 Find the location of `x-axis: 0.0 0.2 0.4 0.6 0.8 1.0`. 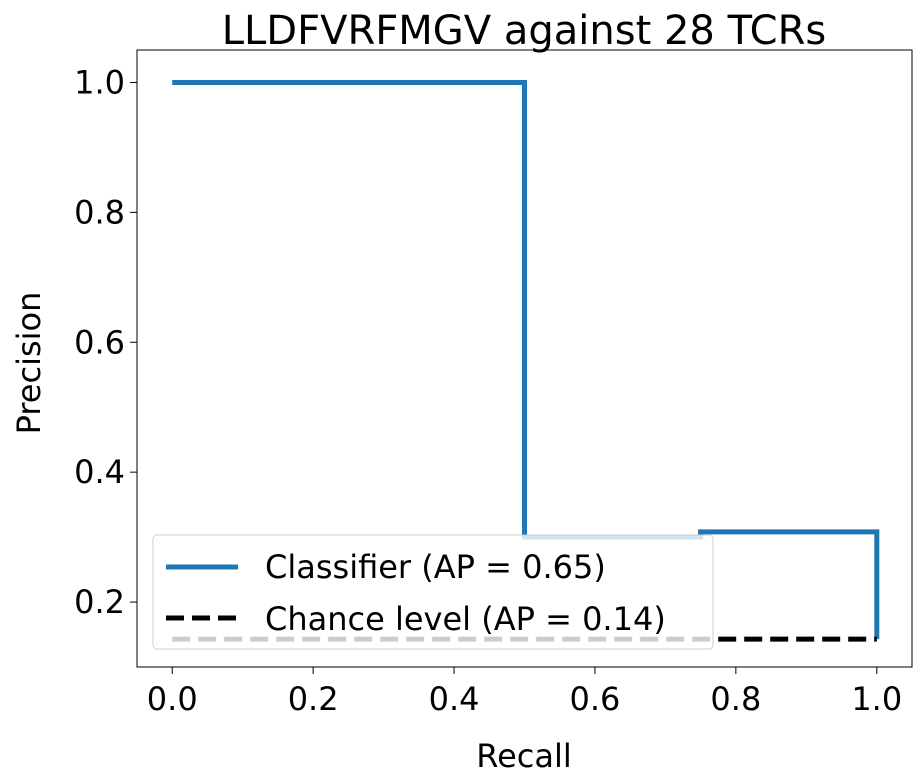

x-axis: 0.0 0.2 0.4 0.6 0.8 1.0 is located at coordinates (524, 692).